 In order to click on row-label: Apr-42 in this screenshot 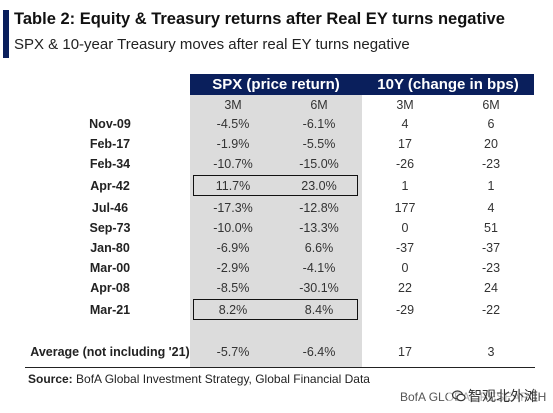, I will do `click(110, 186)`.